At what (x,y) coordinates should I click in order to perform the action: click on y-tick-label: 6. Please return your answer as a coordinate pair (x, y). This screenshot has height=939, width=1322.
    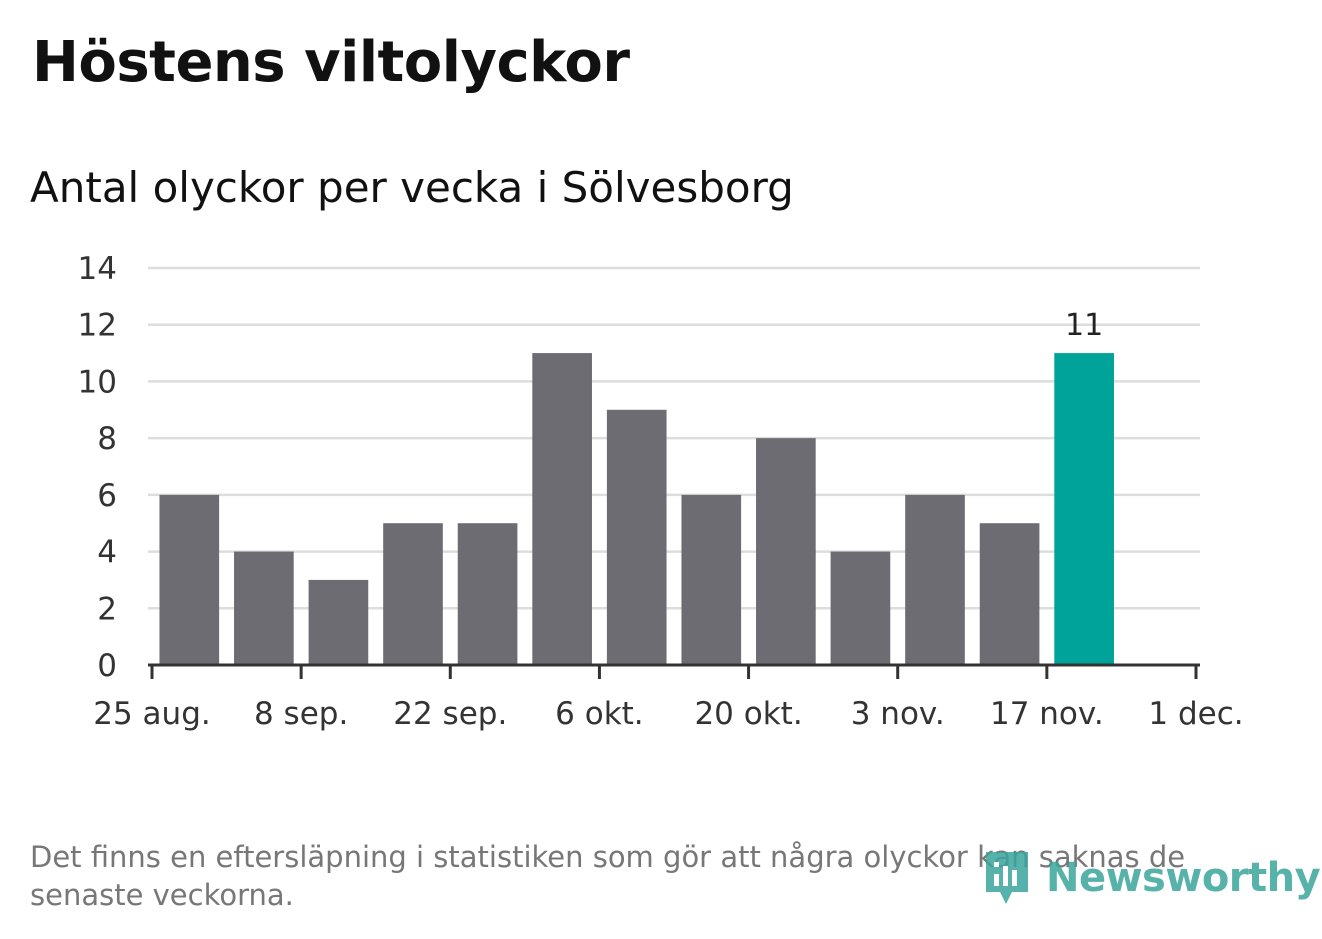
    Looking at the image, I should click on (107, 496).